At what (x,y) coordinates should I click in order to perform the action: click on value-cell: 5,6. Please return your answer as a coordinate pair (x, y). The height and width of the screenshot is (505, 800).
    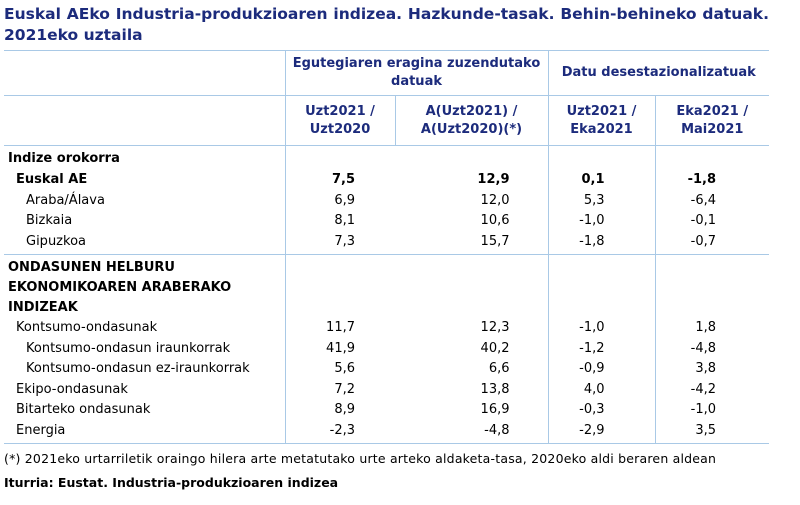
    Looking at the image, I should click on (339, 368).